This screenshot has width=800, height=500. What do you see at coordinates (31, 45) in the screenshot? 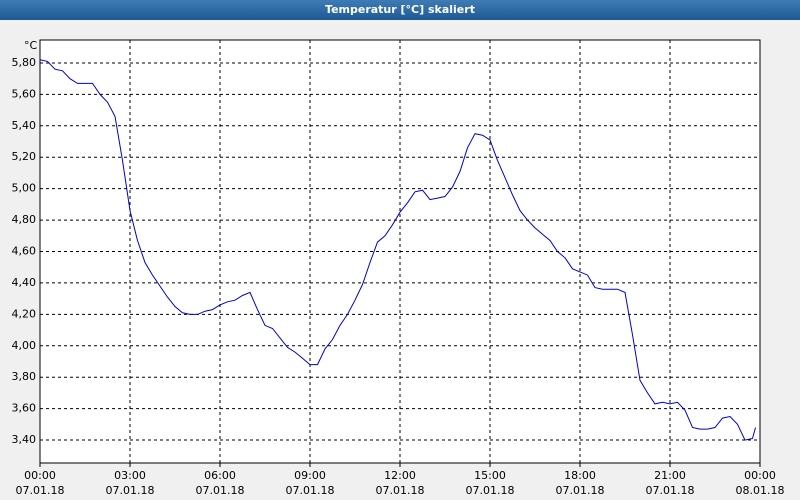
I see `y-unit: °C` at bounding box center [31, 45].